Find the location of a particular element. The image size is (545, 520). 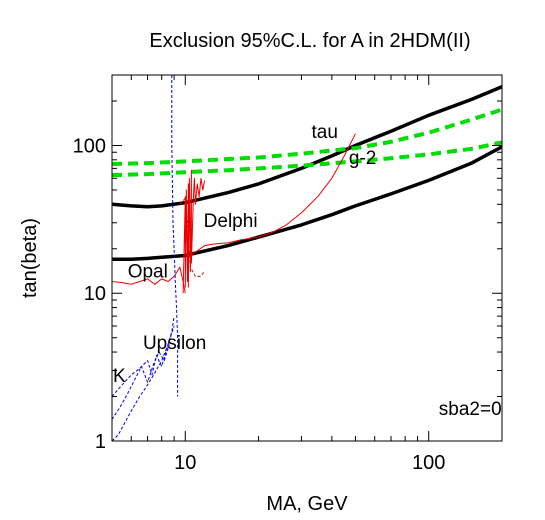

series-red-spikes is located at coordinates (194, 231).